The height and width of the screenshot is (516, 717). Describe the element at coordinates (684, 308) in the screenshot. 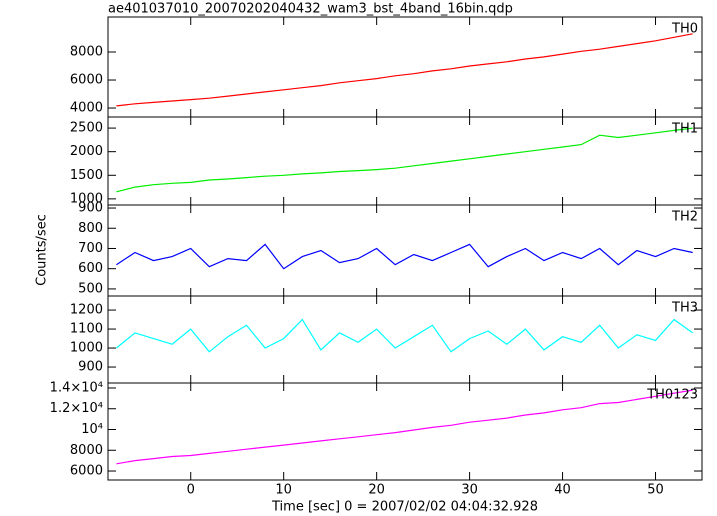

I see `panel-label: TH3` at that location.